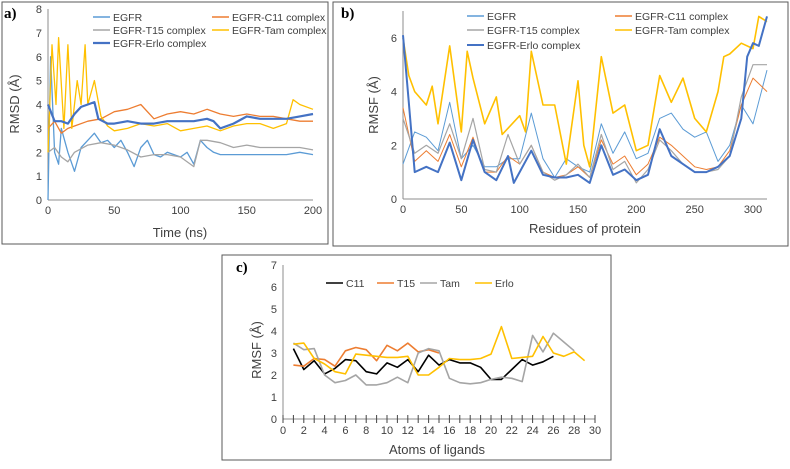 The height and width of the screenshot is (469, 790). I want to click on panel-c-x-tick-label: 26, so click(553, 431).